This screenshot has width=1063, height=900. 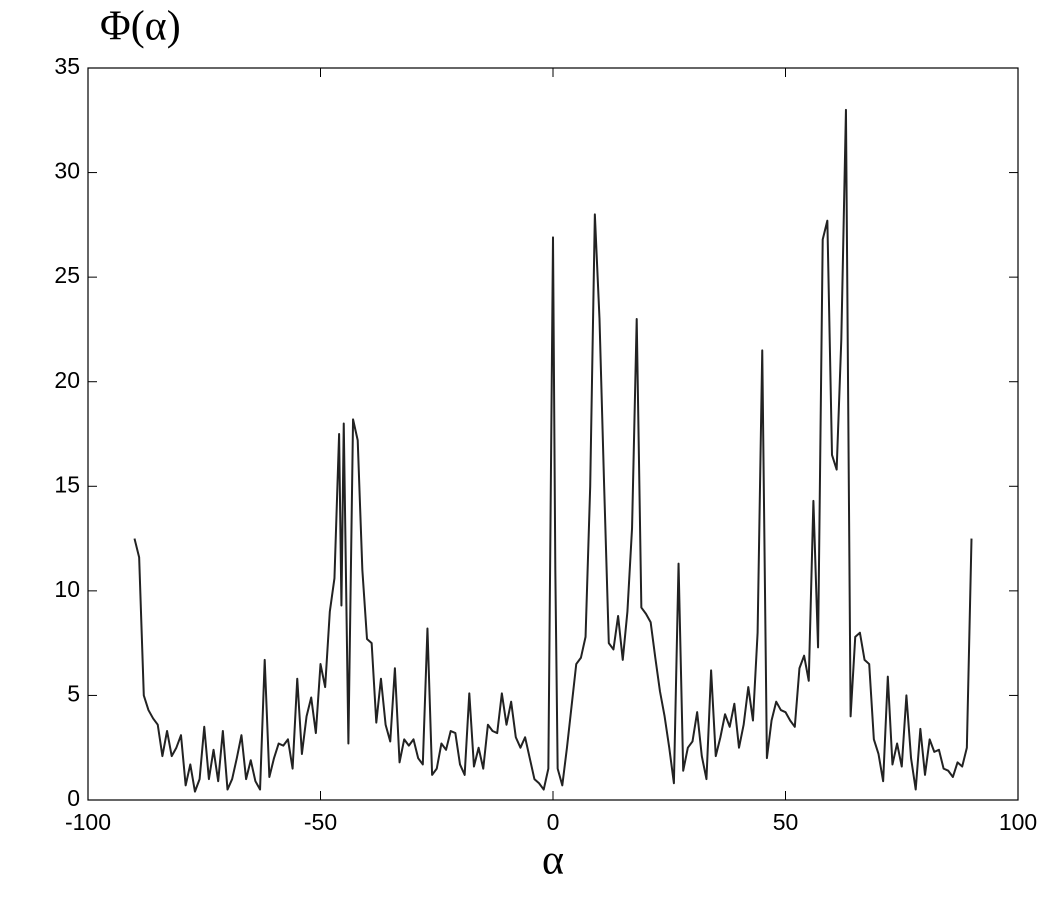 I want to click on x-tick-label: 50, so click(x=786, y=822).